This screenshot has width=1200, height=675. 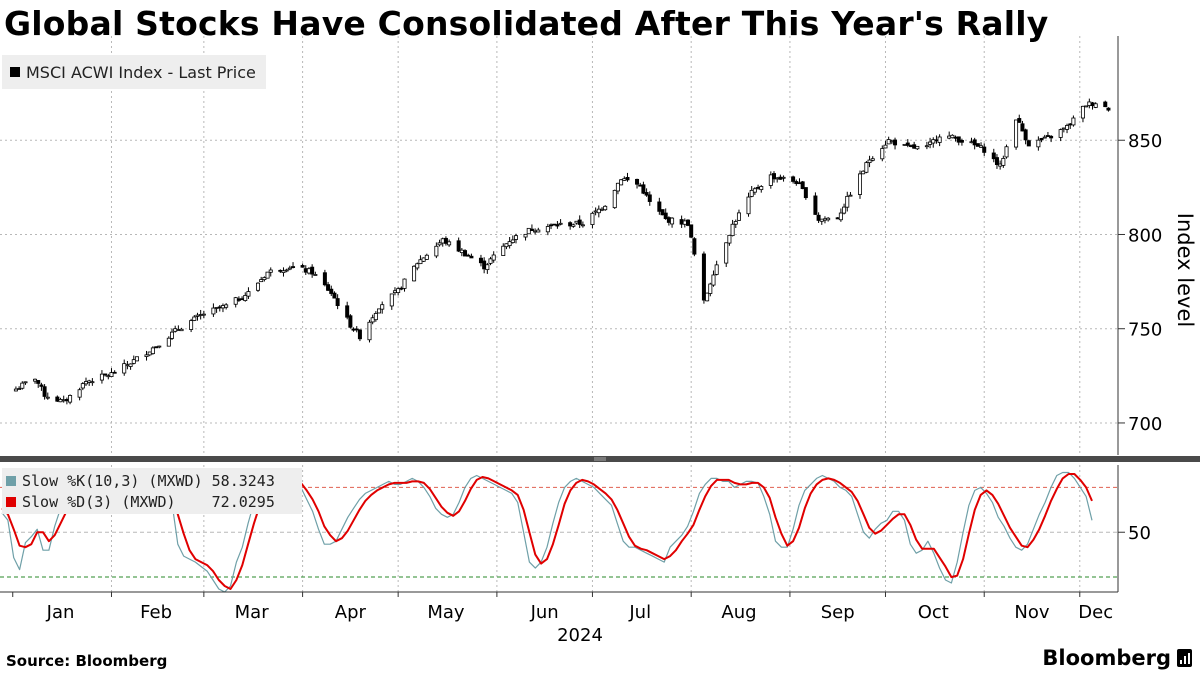 I want to click on panel-divider-bar, so click(x=600, y=459).